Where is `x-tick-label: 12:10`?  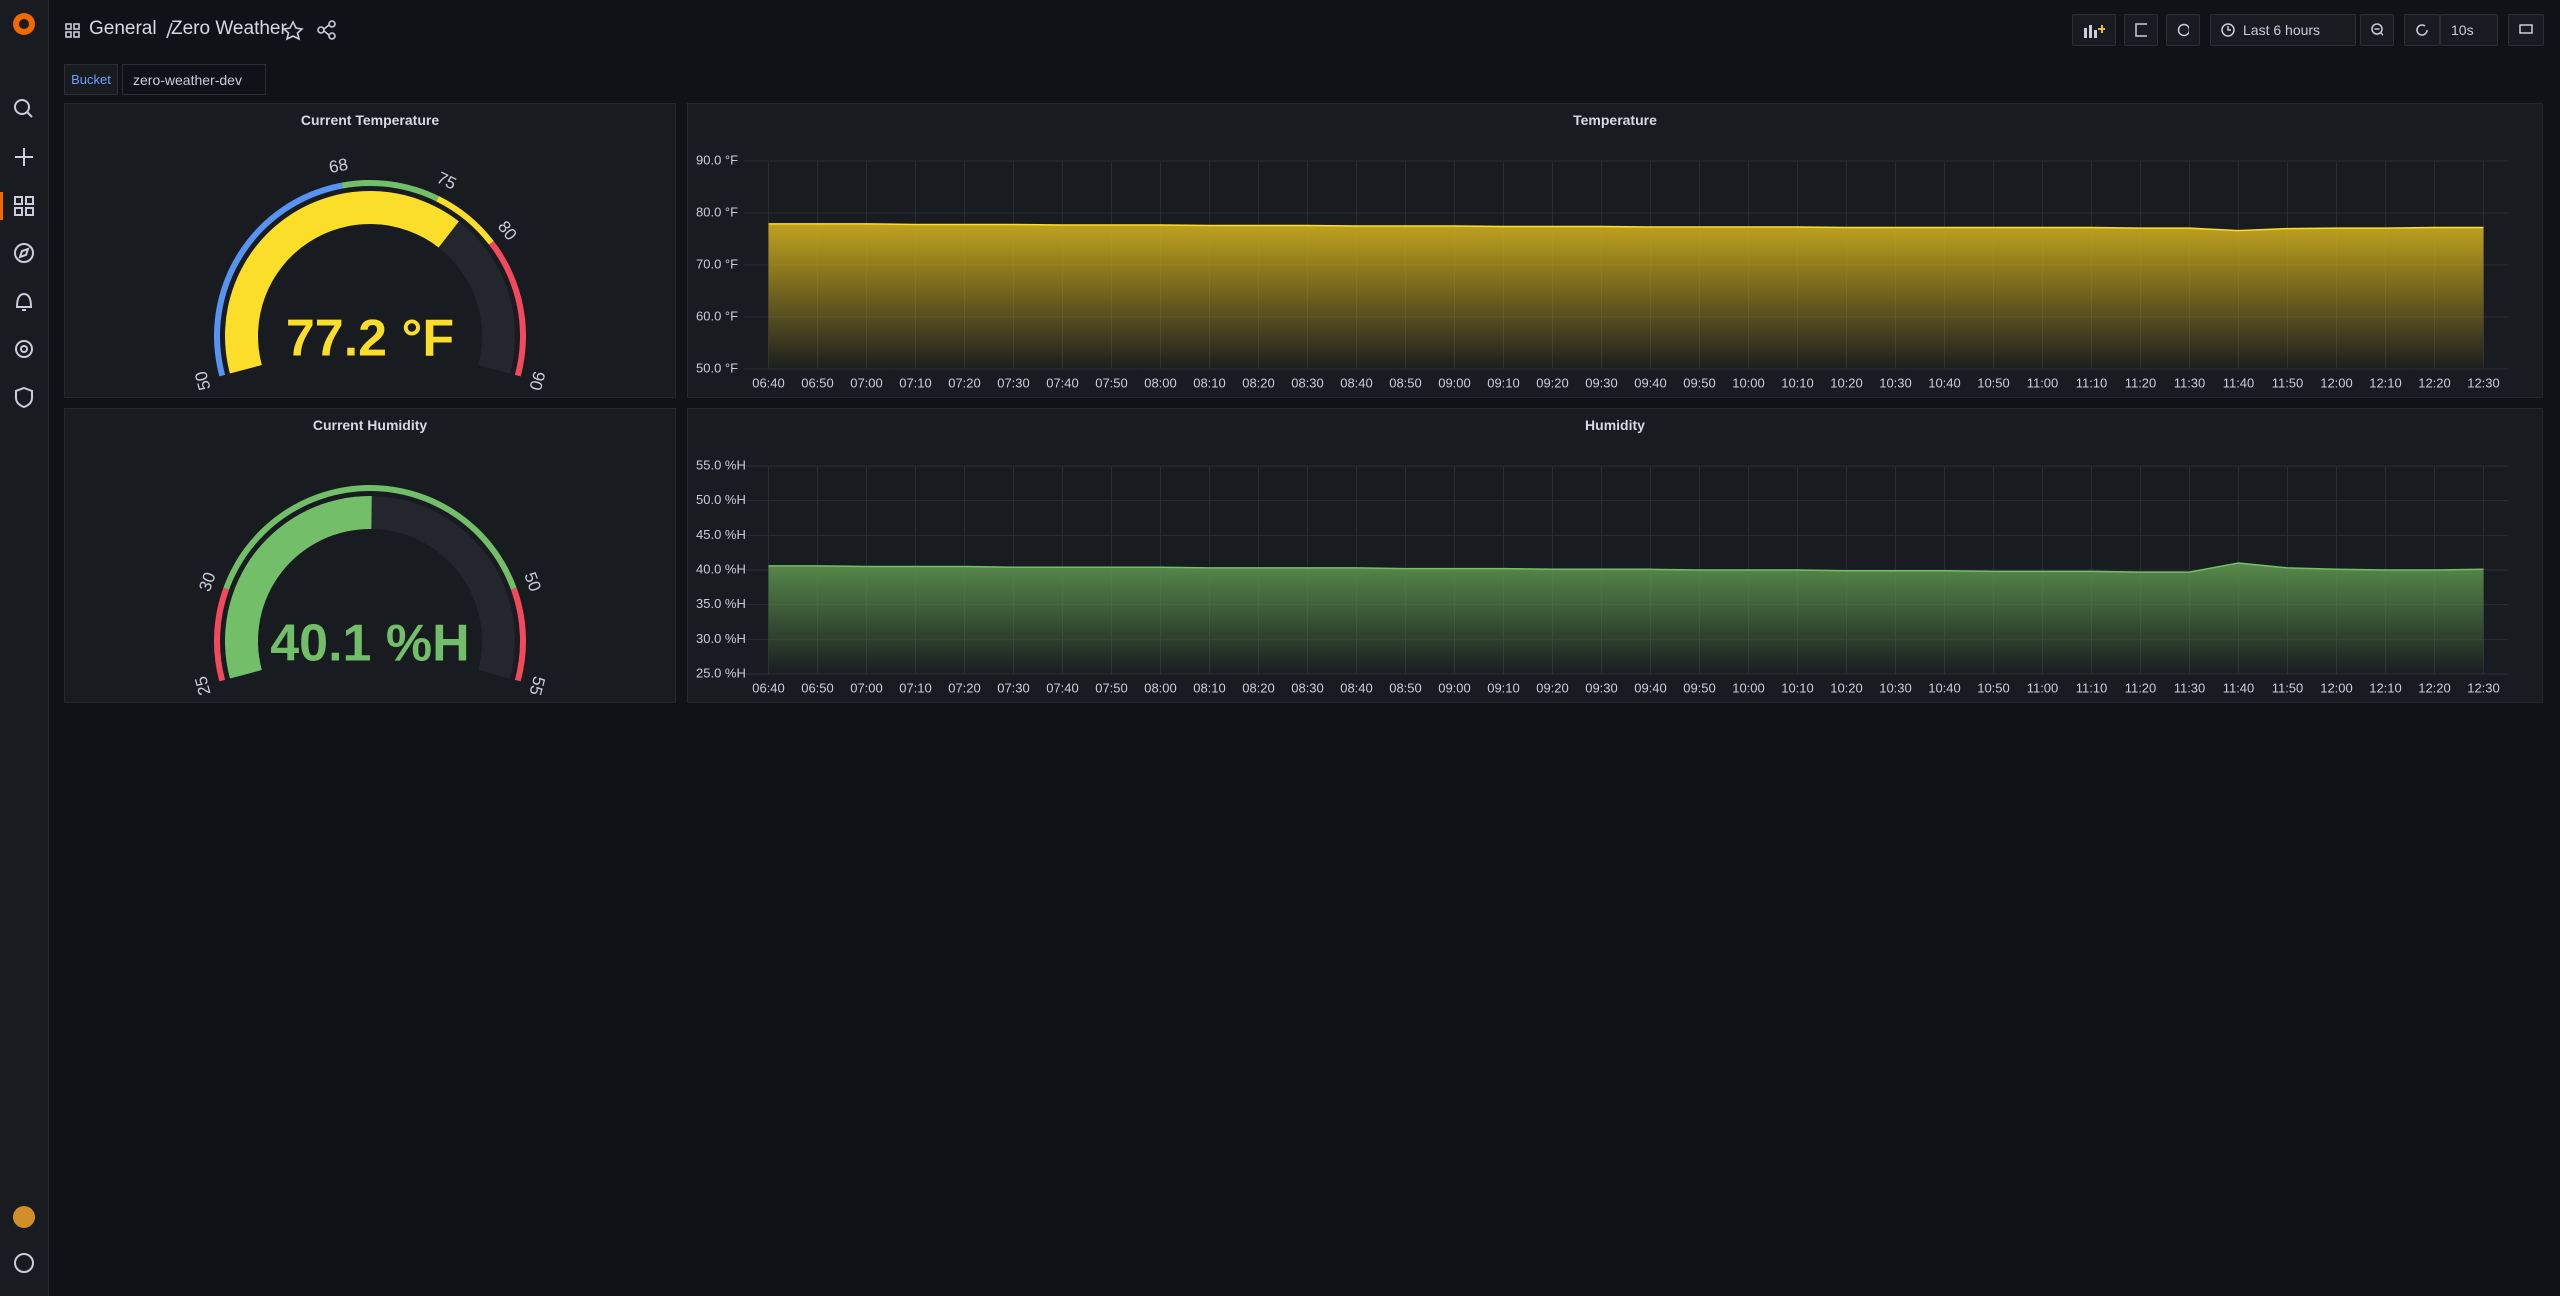 x-tick-label: 12:10 is located at coordinates (2385, 382).